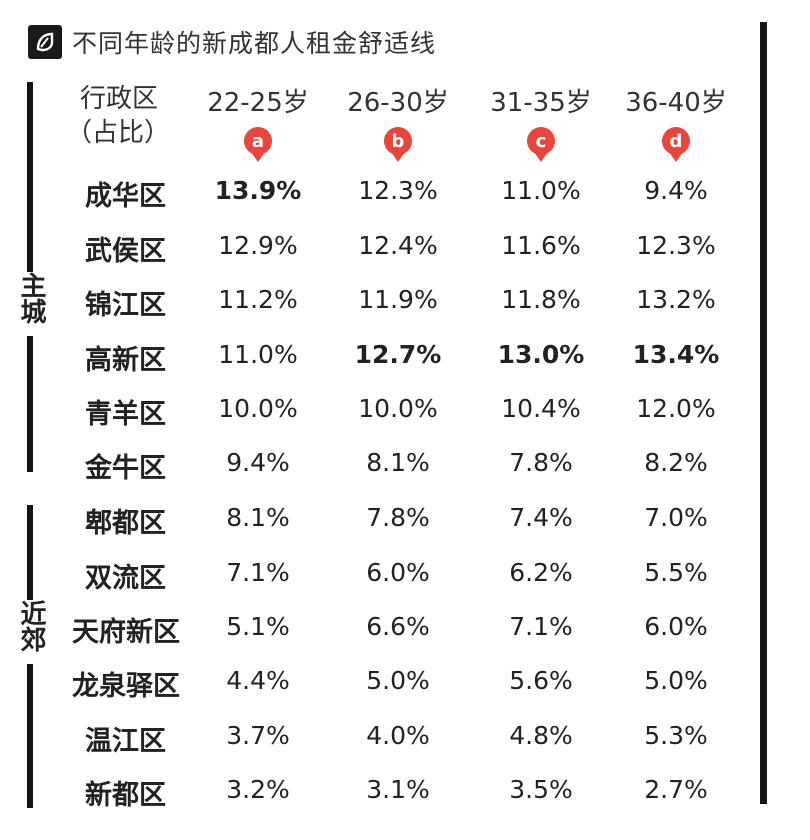 This screenshot has width=810, height=840. What do you see at coordinates (125, 741) in the screenshot?
I see `row-label: 温江区` at bounding box center [125, 741].